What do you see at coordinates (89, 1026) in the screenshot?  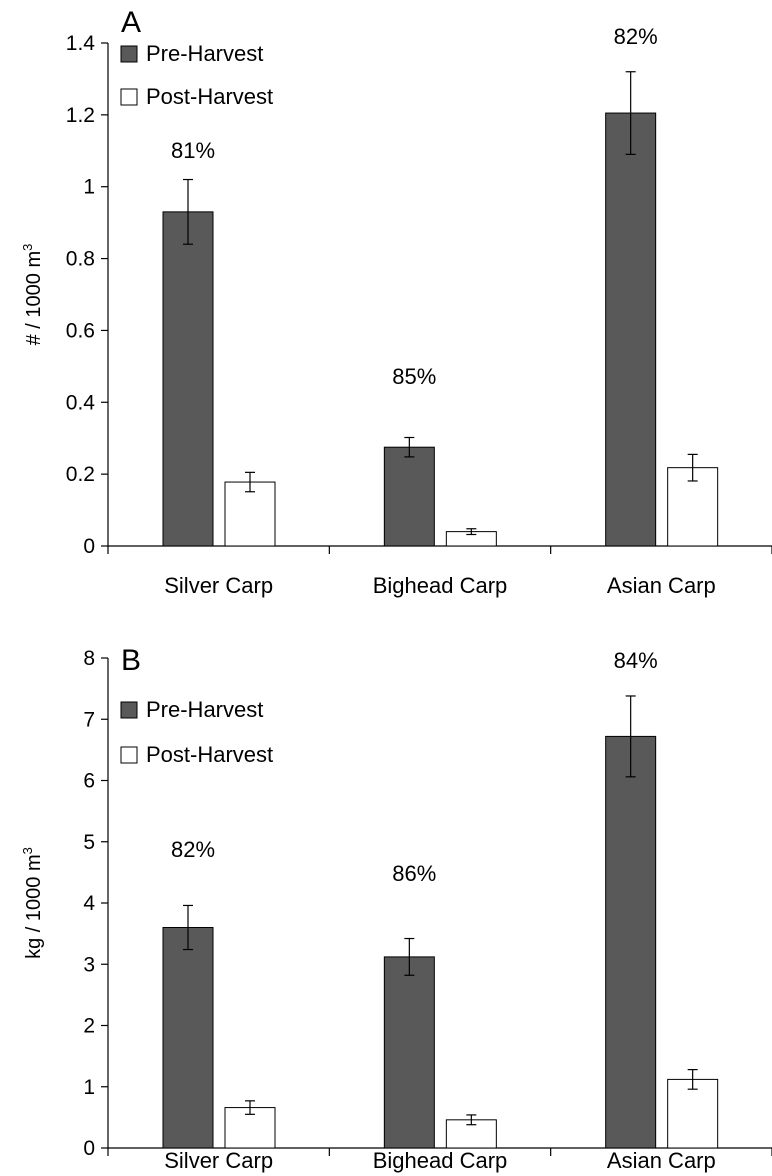 I see `y-tick-label: 2` at bounding box center [89, 1026].